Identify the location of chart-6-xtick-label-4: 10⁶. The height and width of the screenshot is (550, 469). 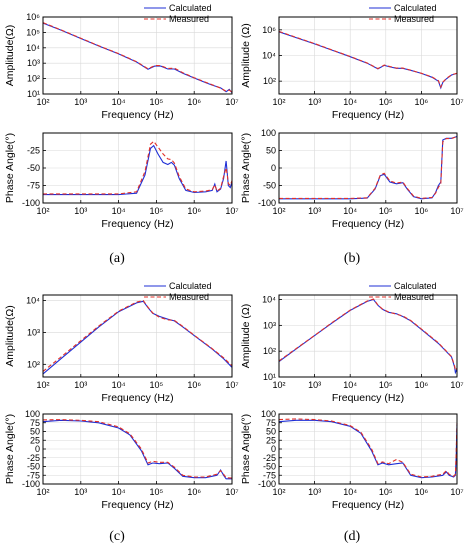
(194, 492).